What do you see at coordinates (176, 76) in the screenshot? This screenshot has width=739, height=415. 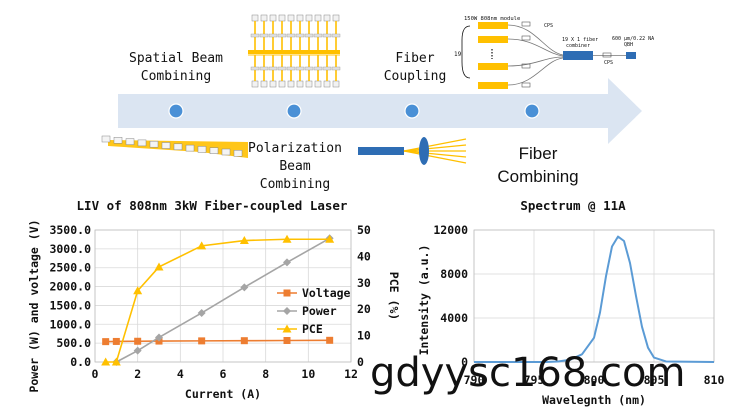 I see `step-label-spatial-line-2: Combining` at bounding box center [176, 76].